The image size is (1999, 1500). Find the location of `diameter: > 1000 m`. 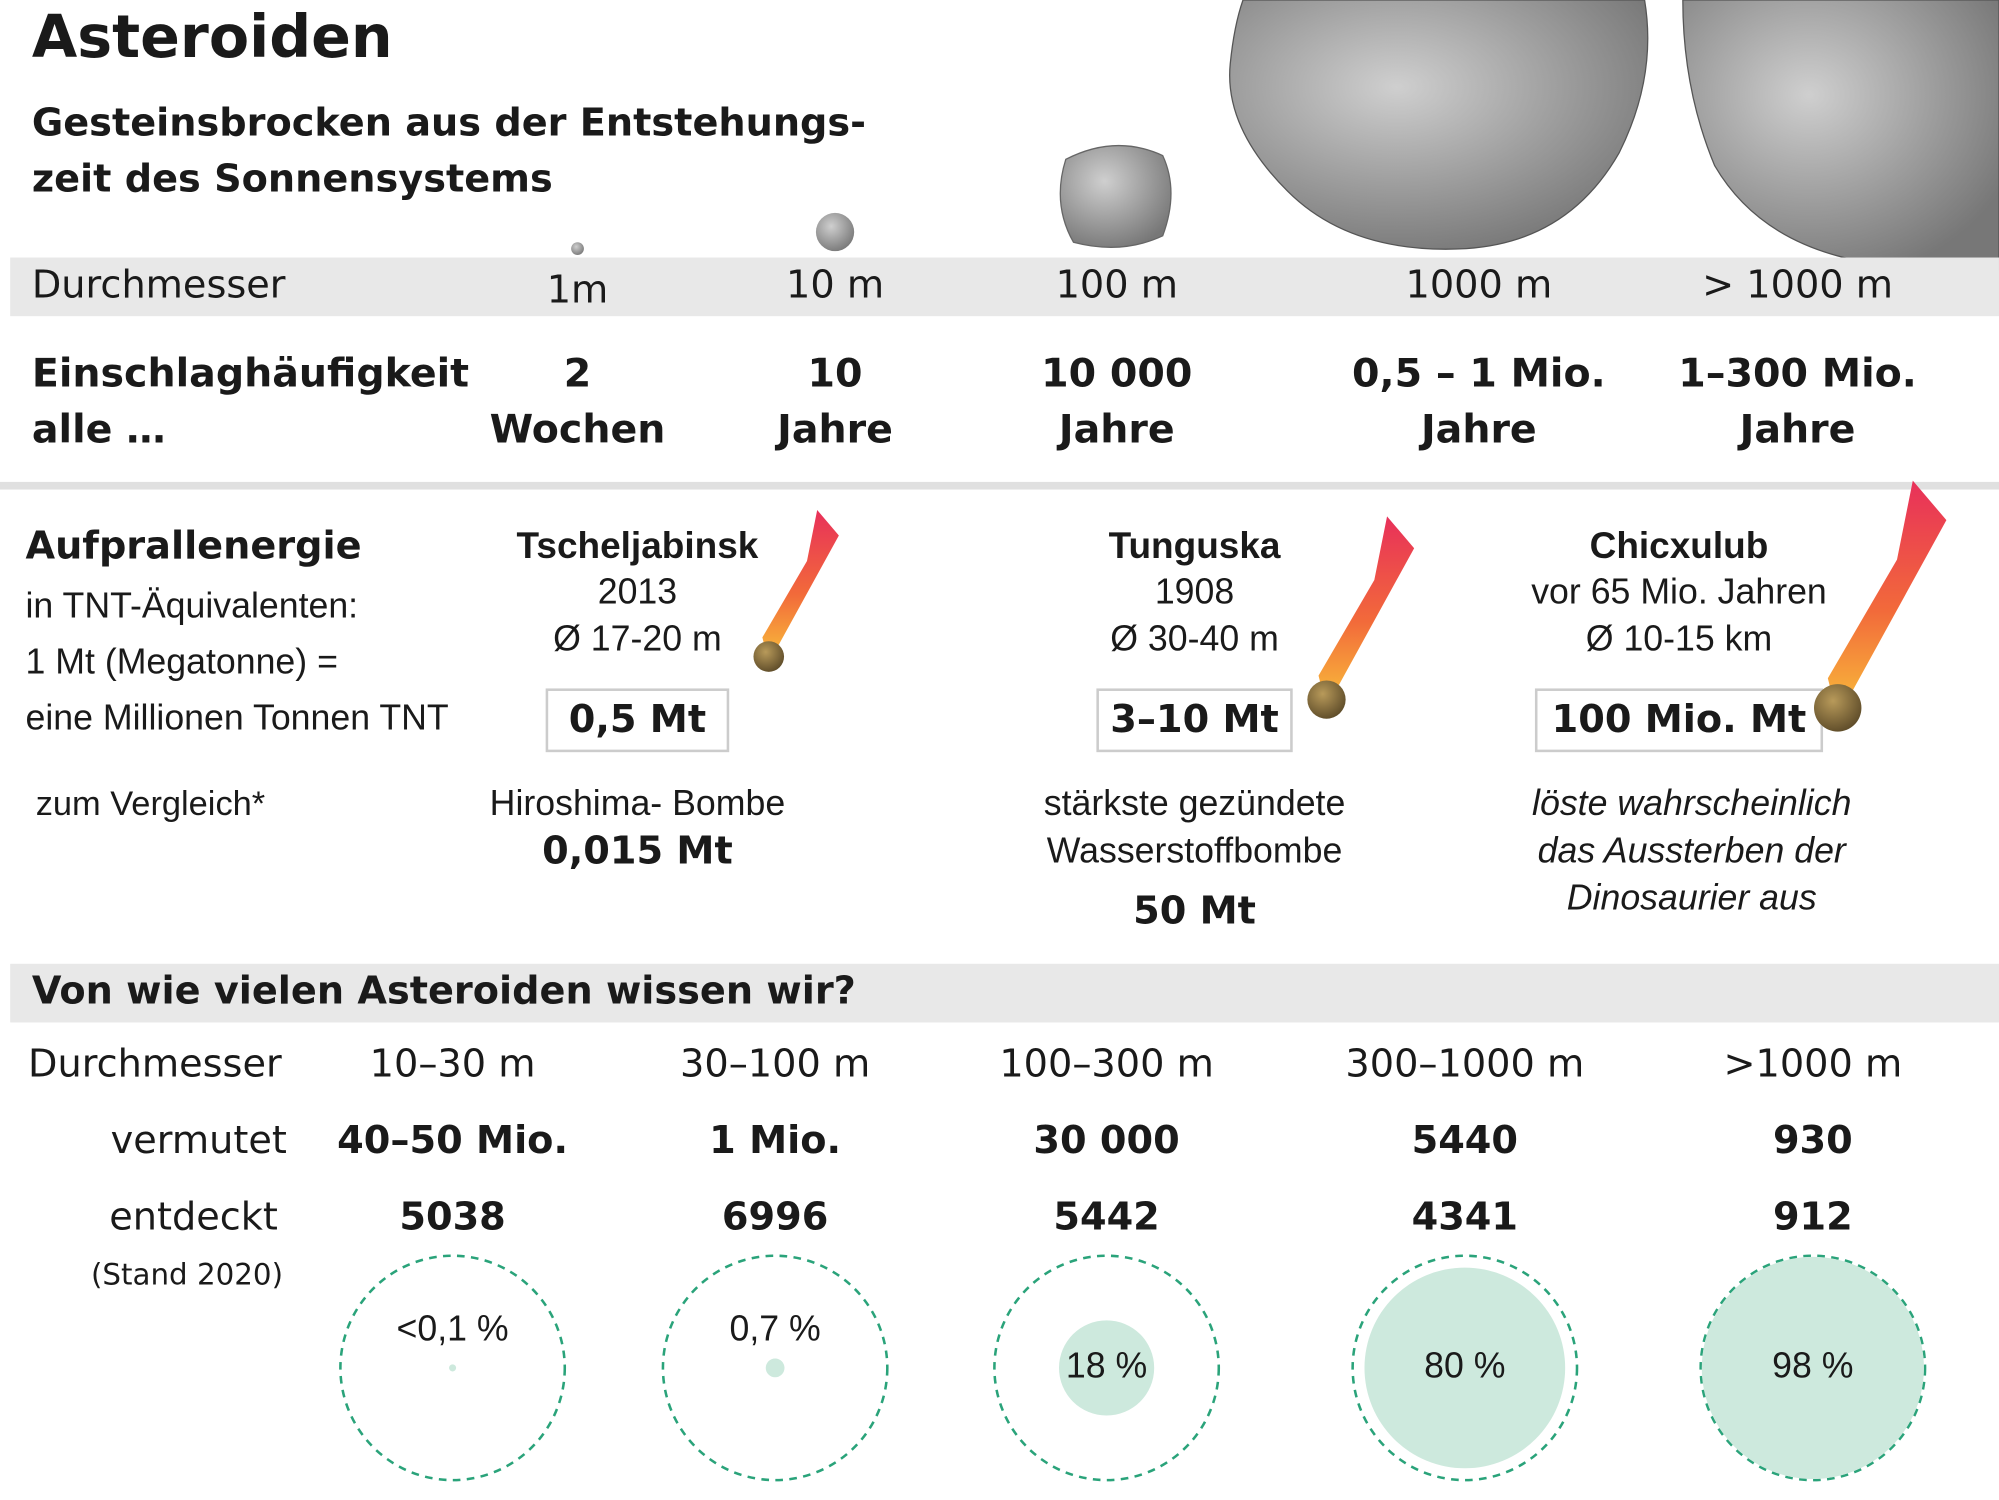

diameter: > 1000 m is located at coordinates (1797, 285).